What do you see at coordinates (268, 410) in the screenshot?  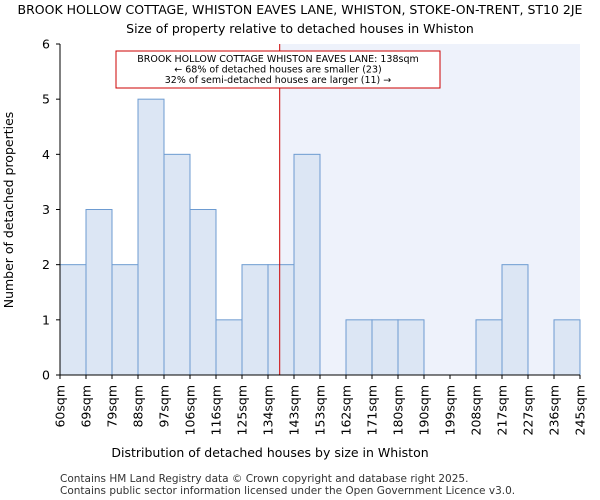 I see `x-tick-label: 134sqm` at bounding box center [268, 410].